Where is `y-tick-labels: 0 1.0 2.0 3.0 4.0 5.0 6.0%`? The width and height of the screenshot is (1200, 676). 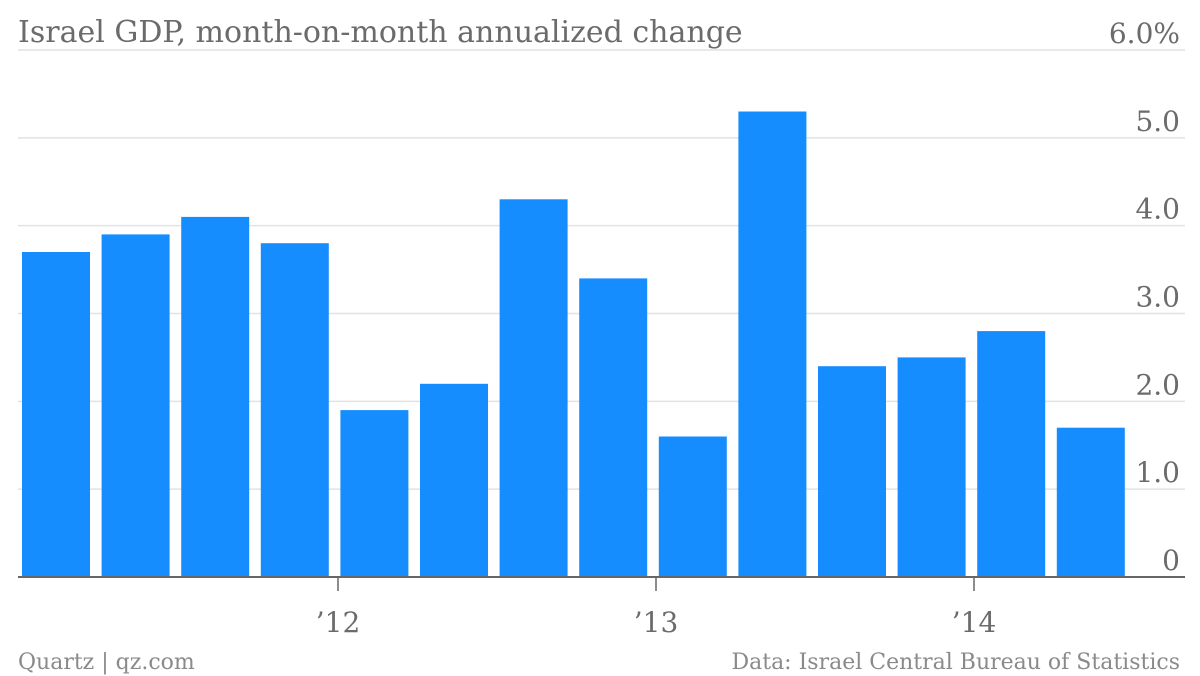
y-tick-labels: 0 1.0 2.0 3.0 4.0 5.0 6.0% is located at coordinates (1144, 297).